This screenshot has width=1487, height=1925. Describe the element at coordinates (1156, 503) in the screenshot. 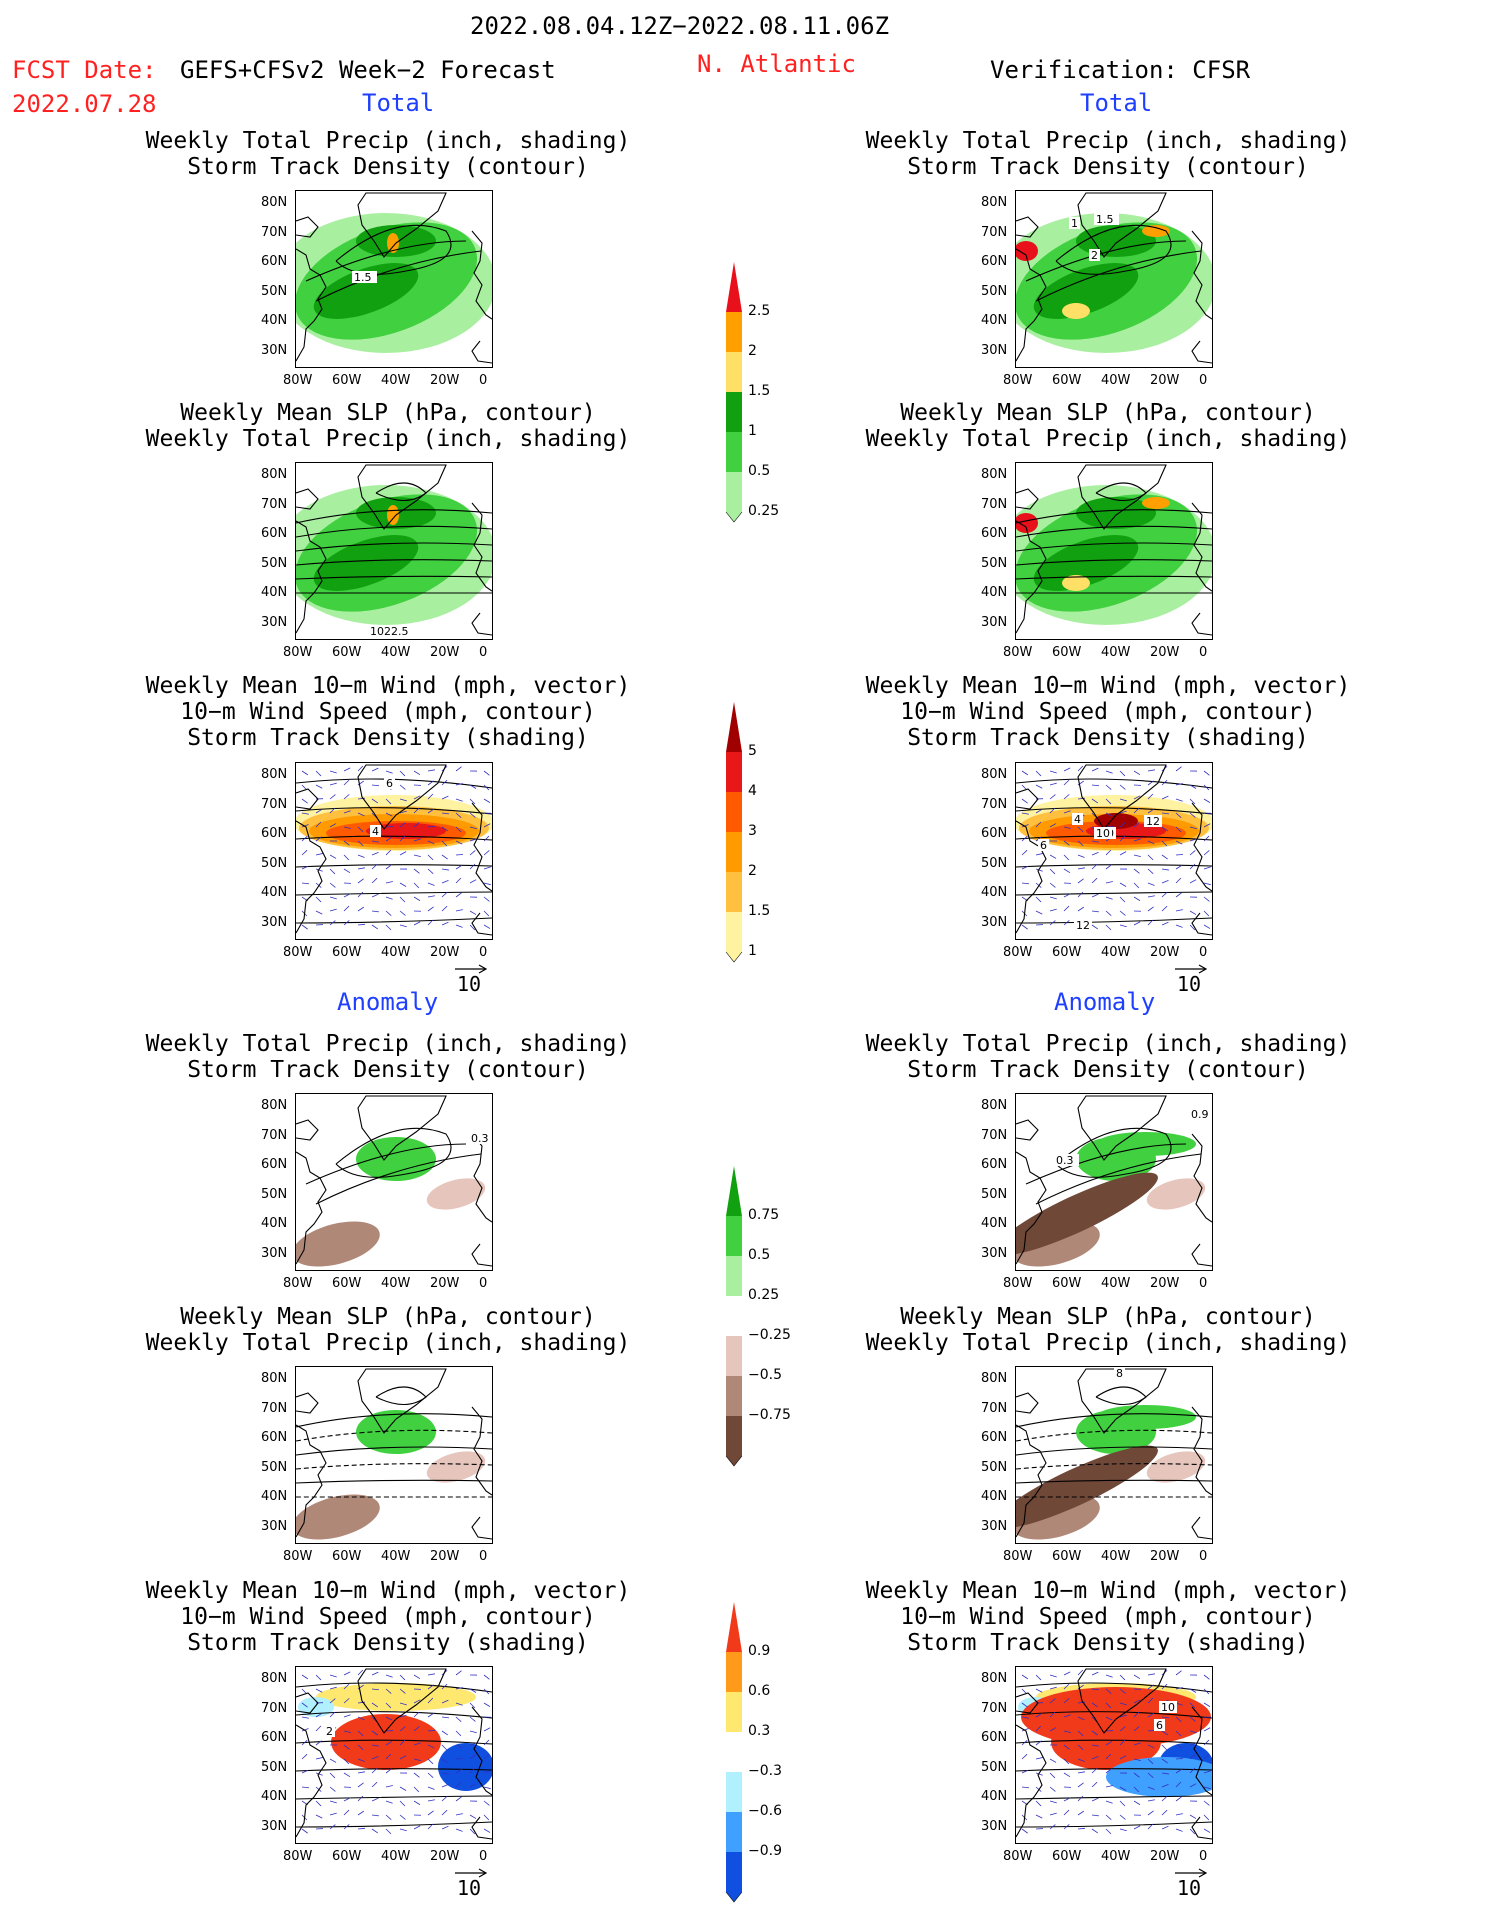

I see `precip-extreme-shading` at that location.